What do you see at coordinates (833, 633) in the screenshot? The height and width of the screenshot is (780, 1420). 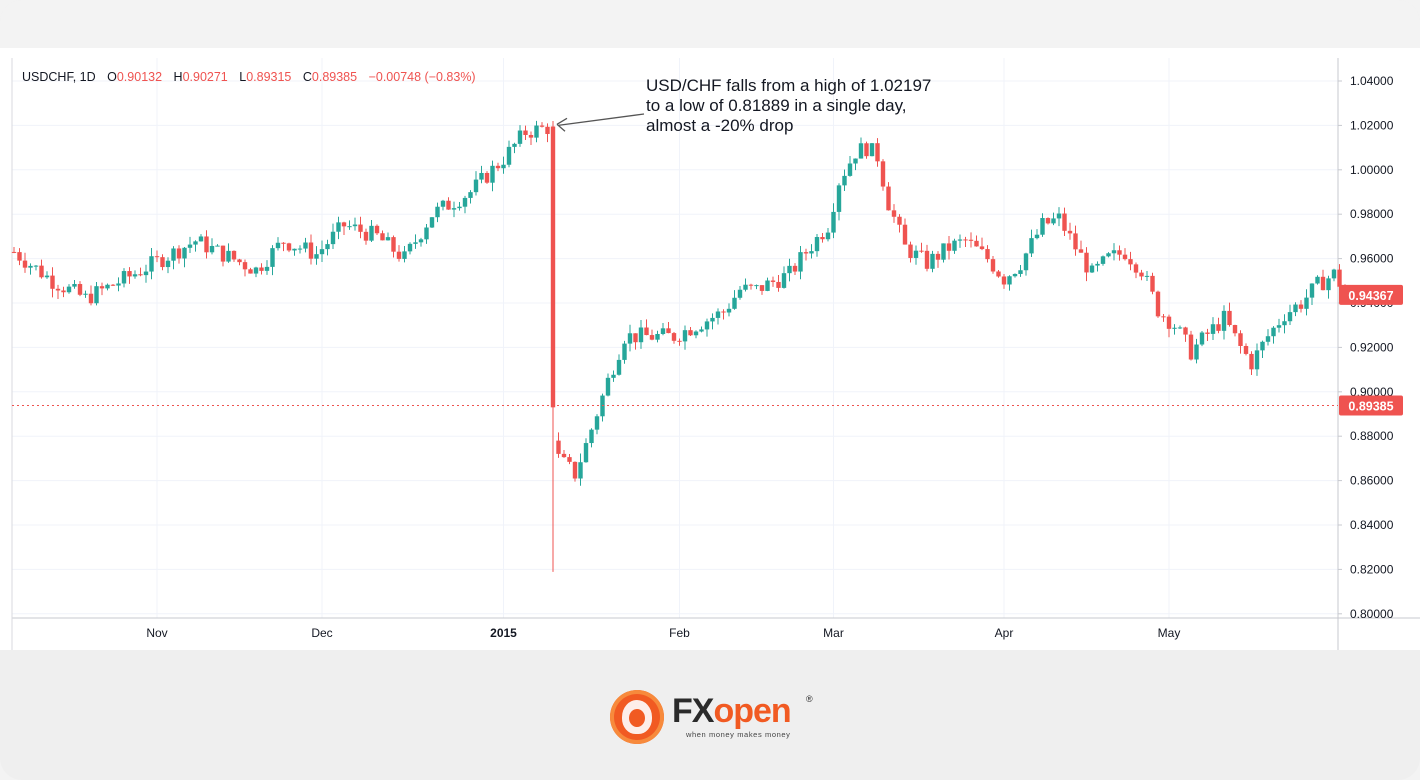 I see `x-tick-label: Mar` at bounding box center [833, 633].